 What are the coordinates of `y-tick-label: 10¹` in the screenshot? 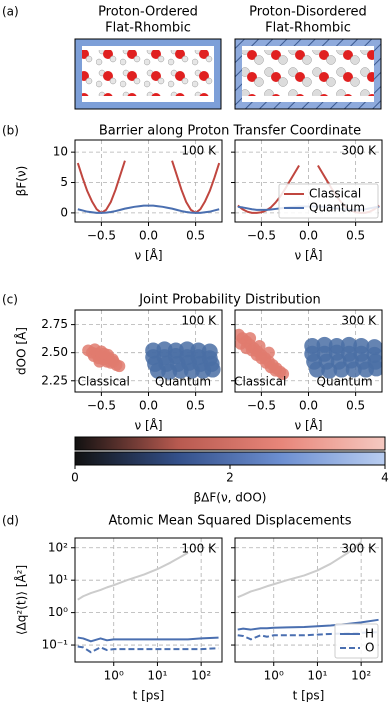 It's located at (58, 580).